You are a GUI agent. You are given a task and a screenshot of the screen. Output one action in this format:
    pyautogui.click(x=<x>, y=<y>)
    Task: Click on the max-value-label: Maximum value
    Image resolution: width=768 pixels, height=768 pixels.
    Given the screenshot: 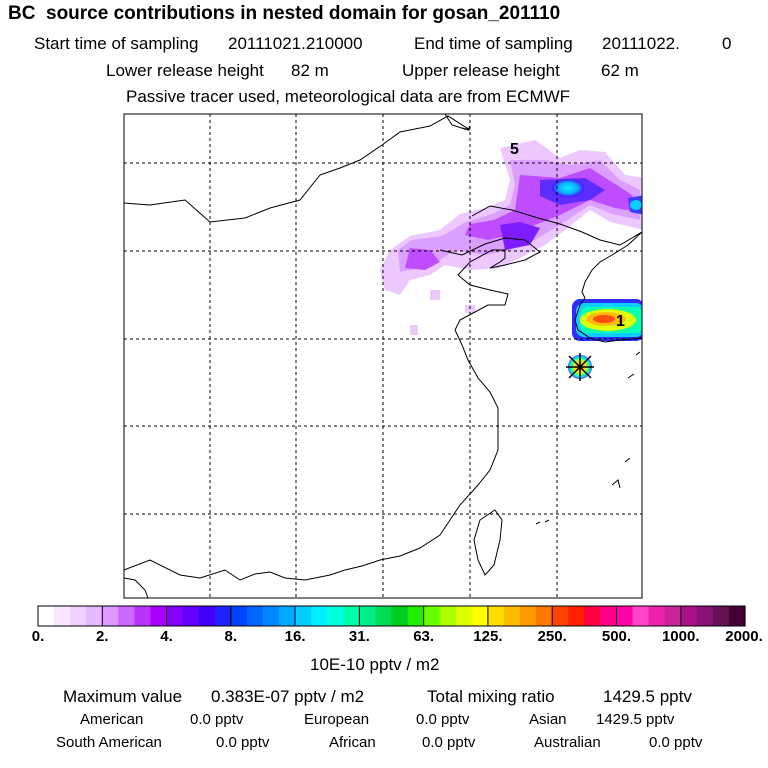 What is the action you would take?
    pyautogui.click(x=123, y=696)
    